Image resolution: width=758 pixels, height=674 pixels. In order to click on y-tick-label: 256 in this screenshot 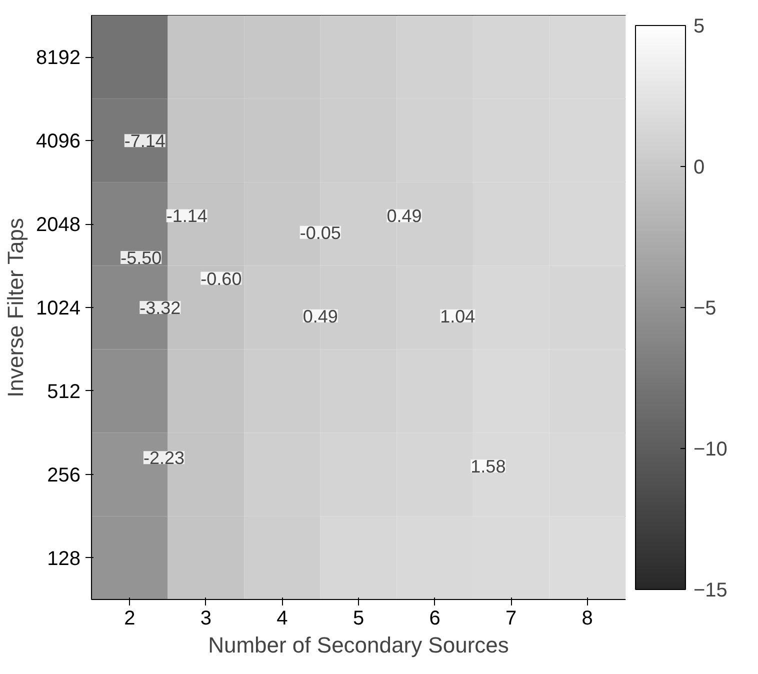, I will do `click(64, 475)`.